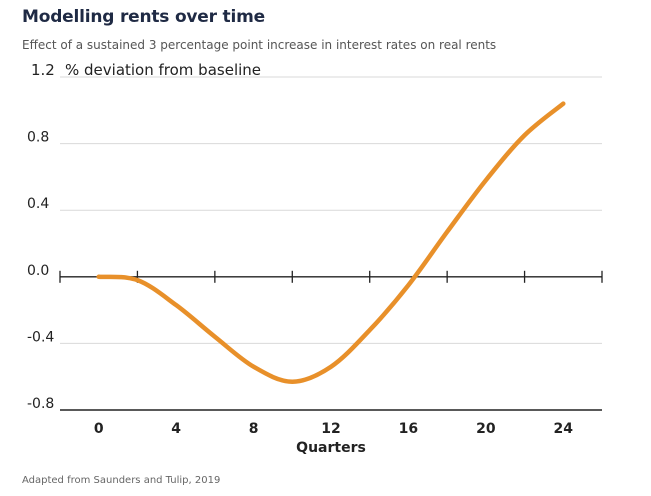 This screenshot has height=496, width=651. I want to click on x-axis-title: Quarters, so click(331, 448).